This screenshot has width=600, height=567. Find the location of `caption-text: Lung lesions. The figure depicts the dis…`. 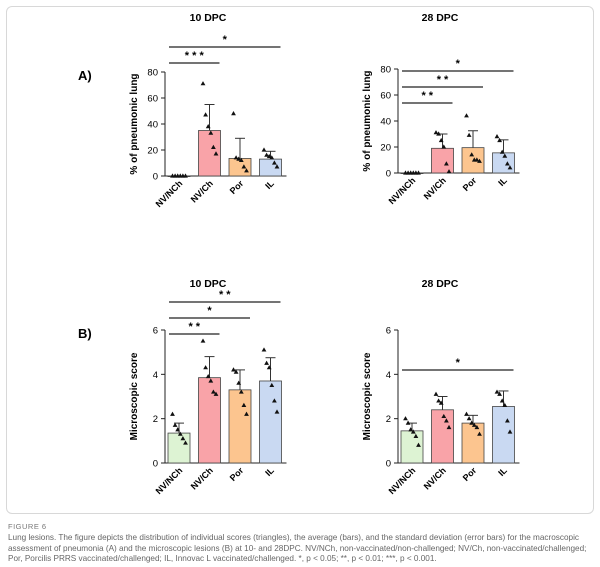

caption-text: Lung lesions. The figure depicts the dis… is located at coordinates (297, 548).